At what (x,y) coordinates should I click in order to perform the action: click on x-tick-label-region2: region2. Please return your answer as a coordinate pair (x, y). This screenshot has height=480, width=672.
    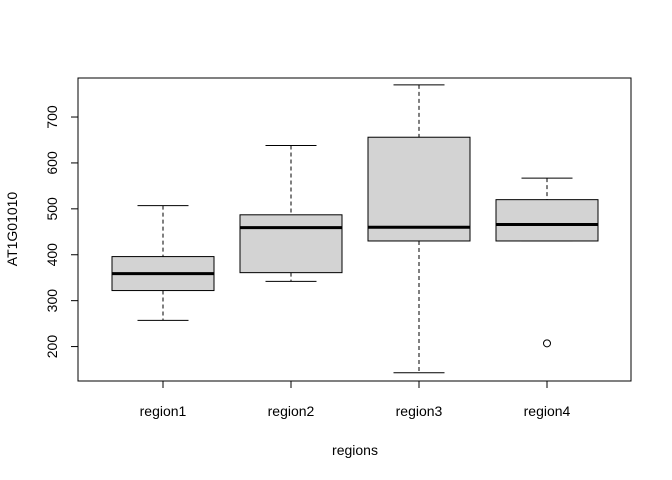
    Looking at the image, I should click on (291, 411).